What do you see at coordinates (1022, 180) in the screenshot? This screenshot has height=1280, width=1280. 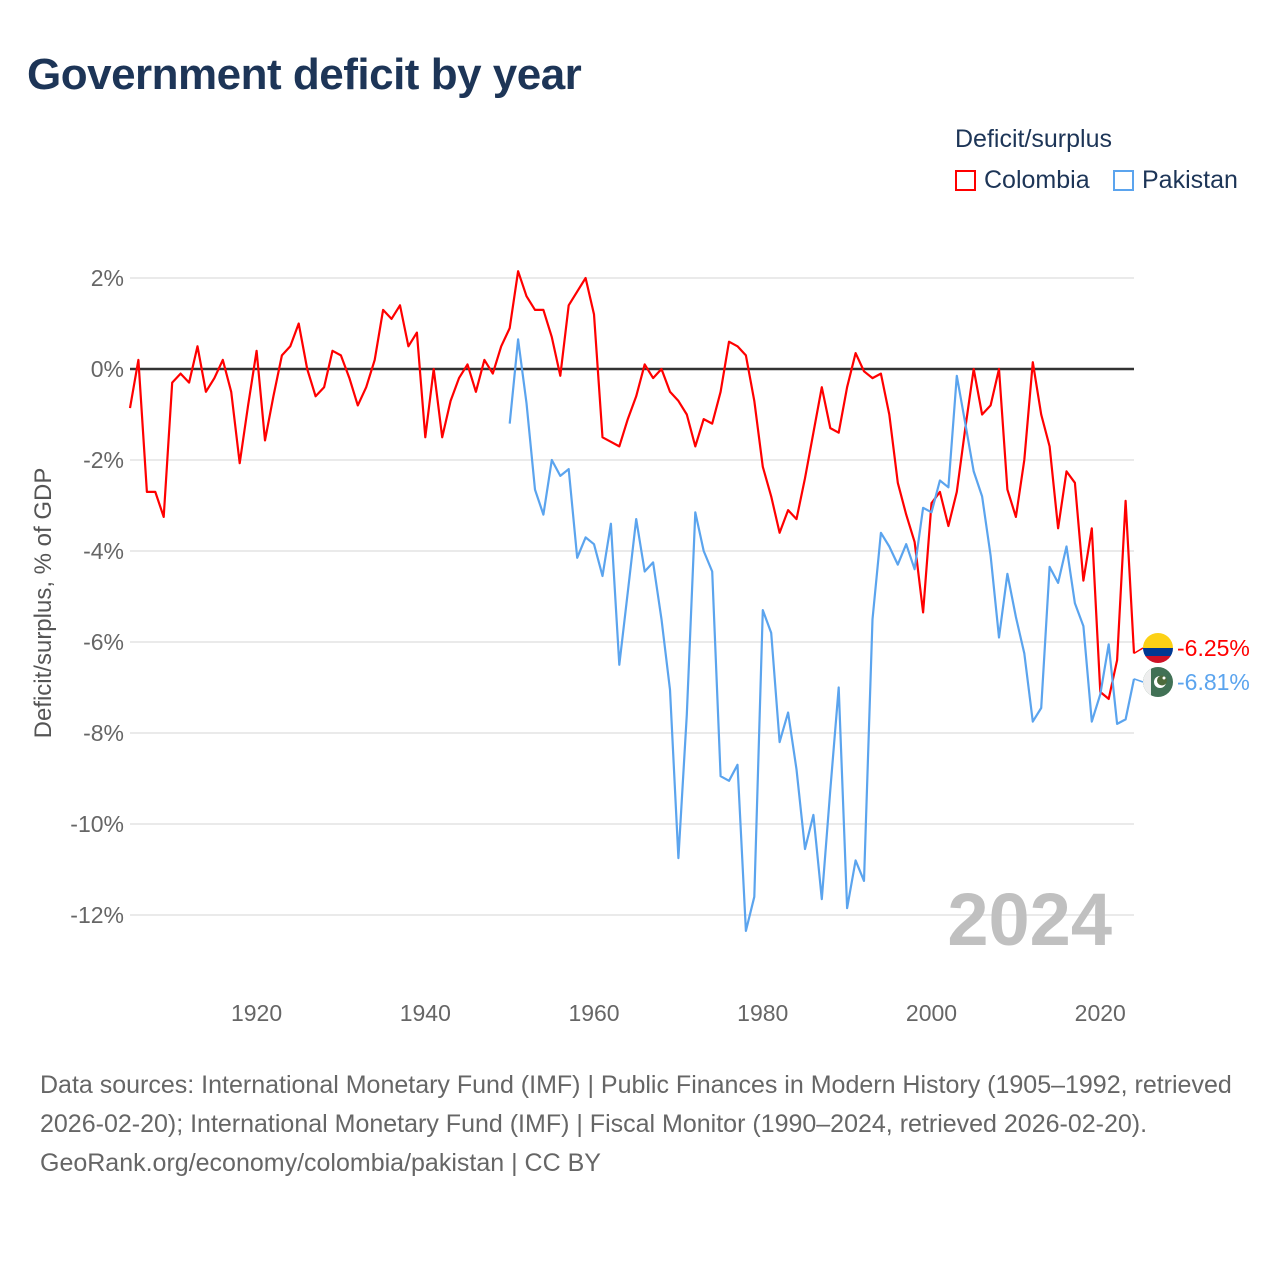 I see `legend-item-colombia: Colombia` at bounding box center [1022, 180].